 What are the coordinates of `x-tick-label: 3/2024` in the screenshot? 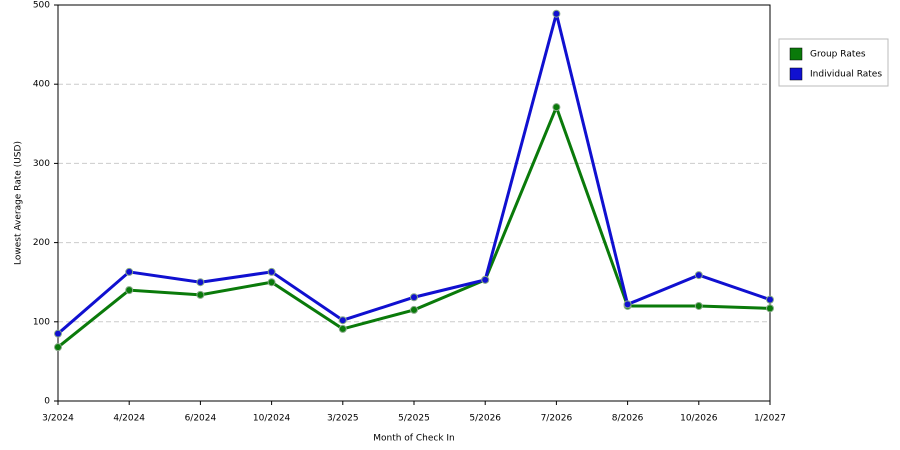 It's located at (58, 419).